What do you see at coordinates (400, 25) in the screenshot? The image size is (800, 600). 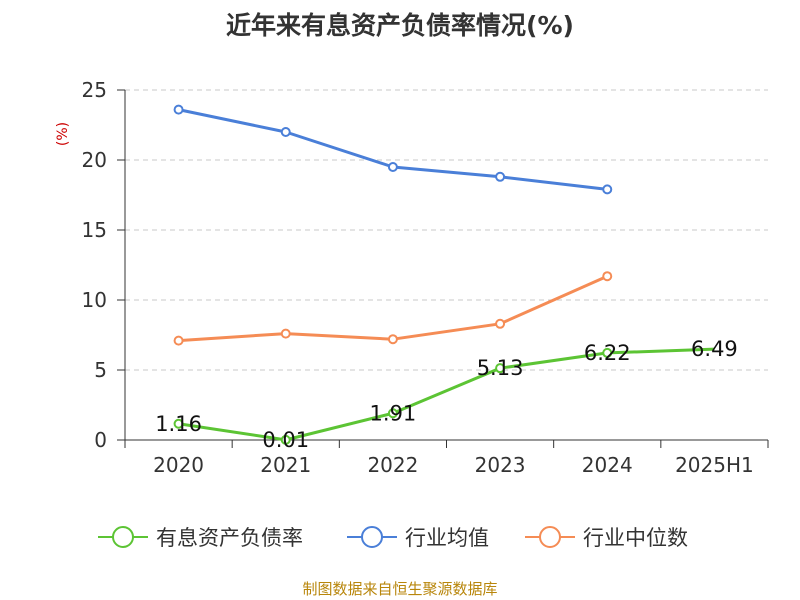 I see `chart-title: 近年来有息资产负债率情况(%)` at bounding box center [400, 25].